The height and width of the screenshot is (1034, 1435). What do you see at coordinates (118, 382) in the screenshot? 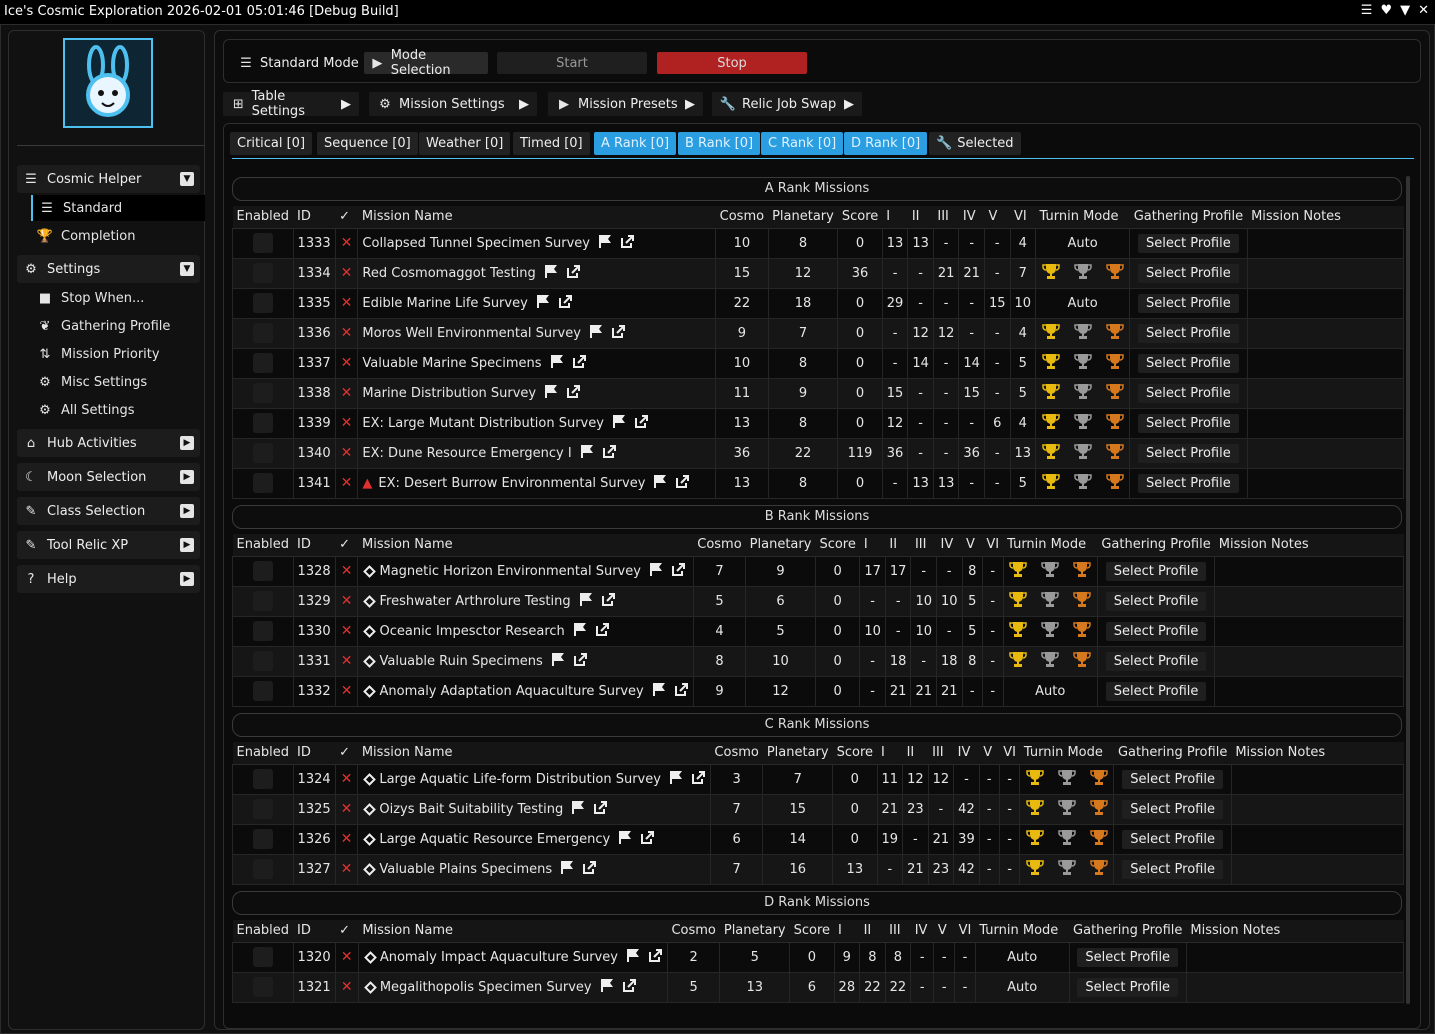
I see `sidebar-settings-item-3: ⚙ Misc Settings` at bounding box center [118, 382].